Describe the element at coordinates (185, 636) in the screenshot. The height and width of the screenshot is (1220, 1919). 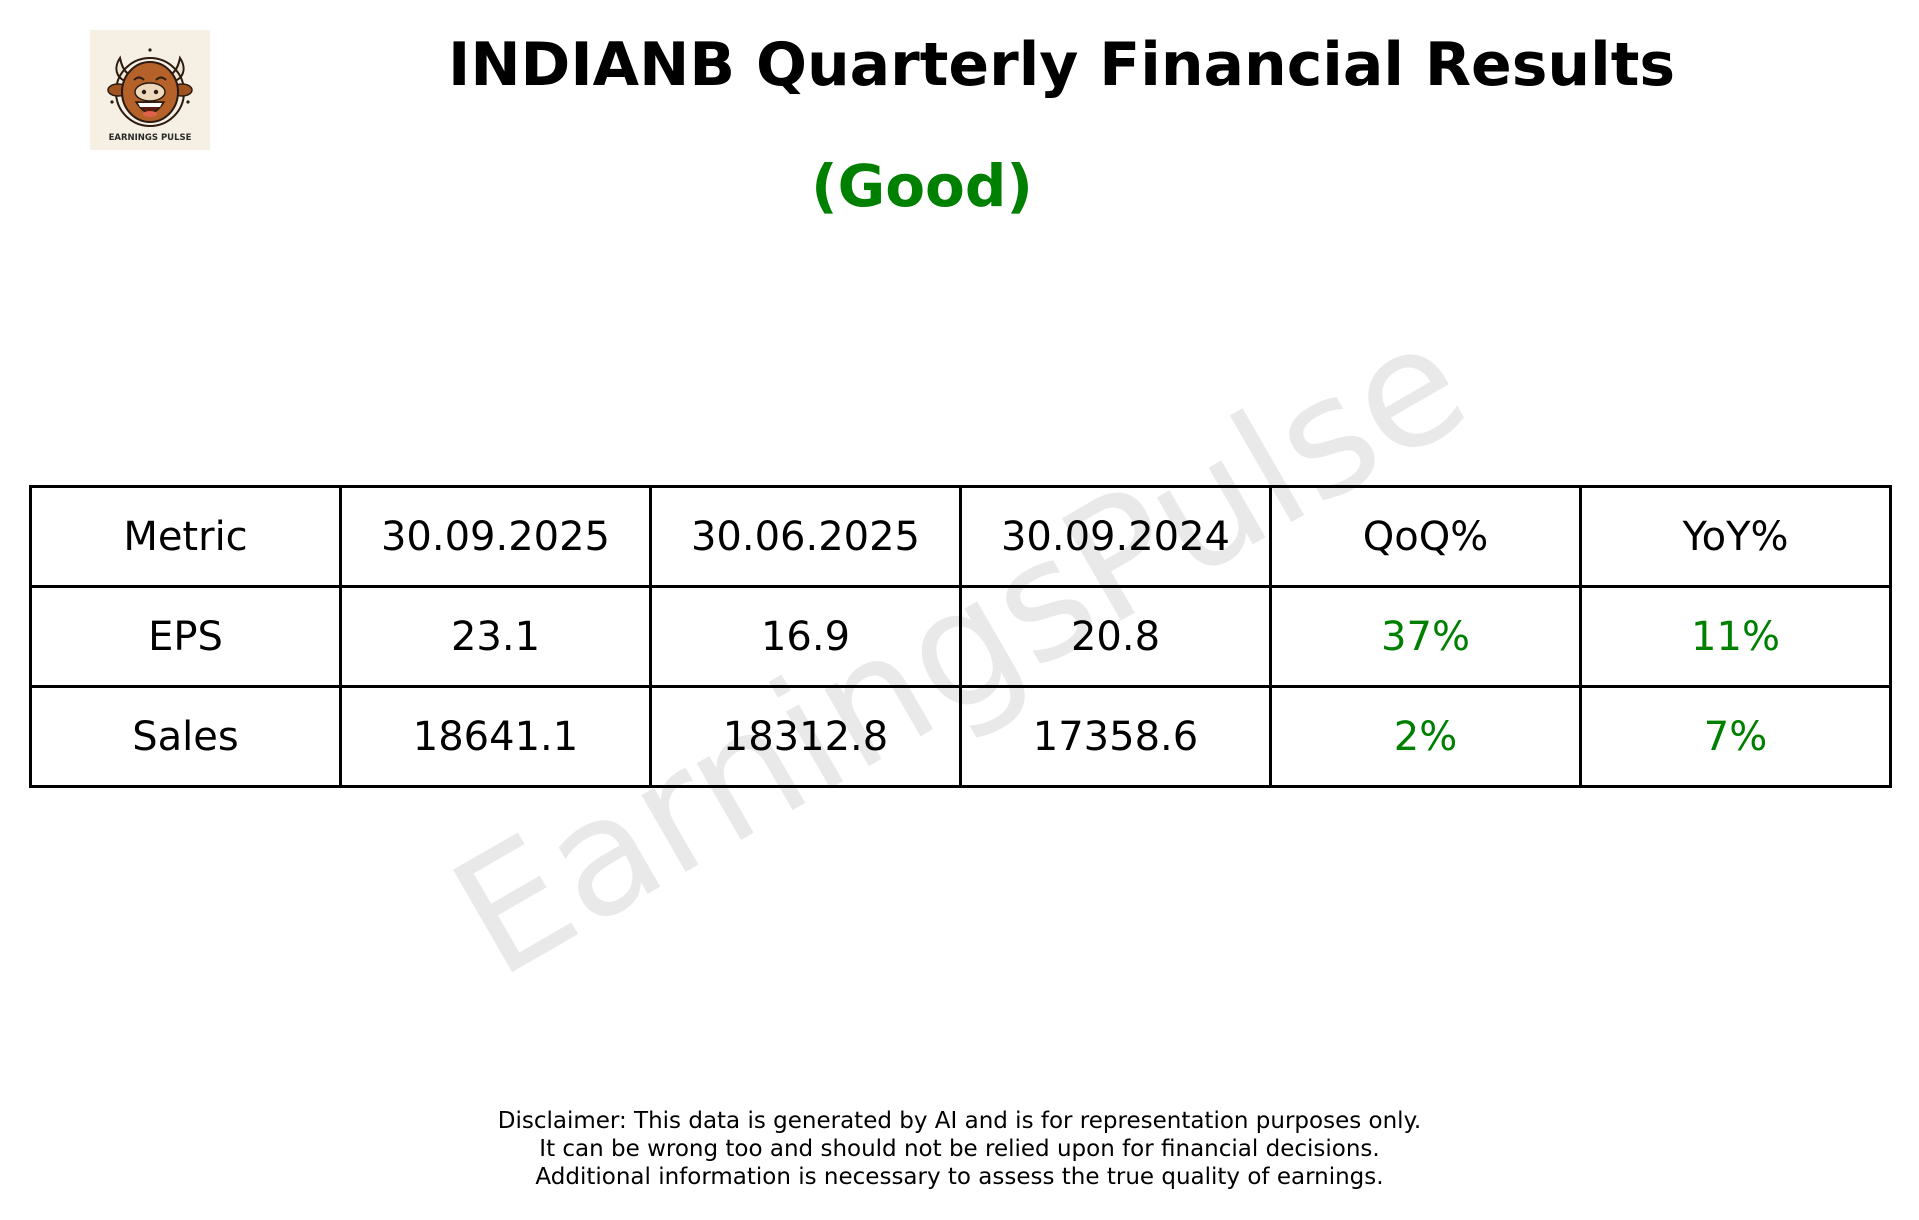
I see `metric-label: EPS` at that location.